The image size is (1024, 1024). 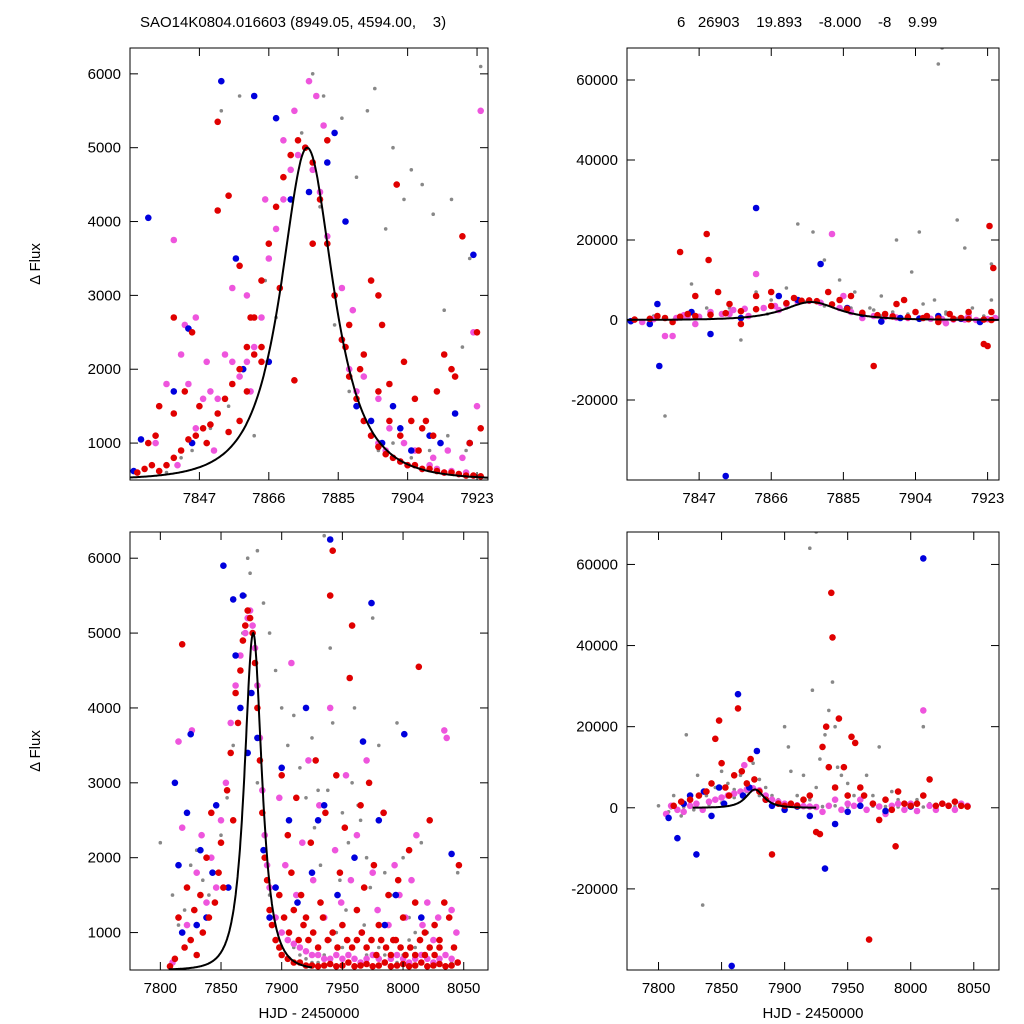 I want to click on x-axis-label: HJD - 2450000, so click(x=813, y=1013).